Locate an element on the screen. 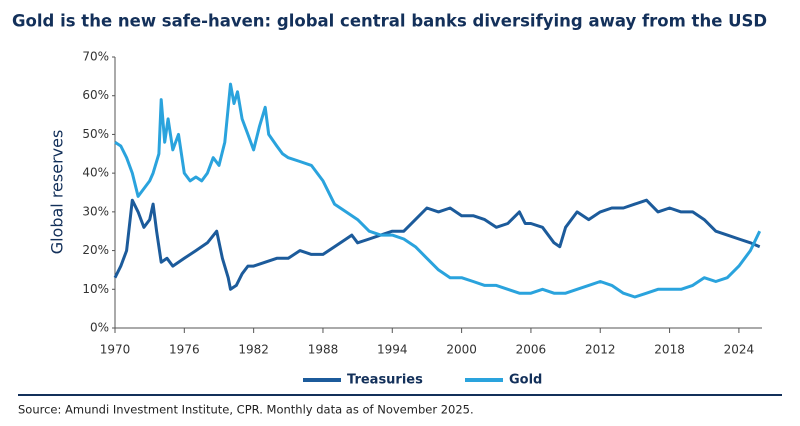 Image resolution: width=800 pixels, height=426 pixels. y-axis-label: Global reserves is located at coordinates (57, 192).